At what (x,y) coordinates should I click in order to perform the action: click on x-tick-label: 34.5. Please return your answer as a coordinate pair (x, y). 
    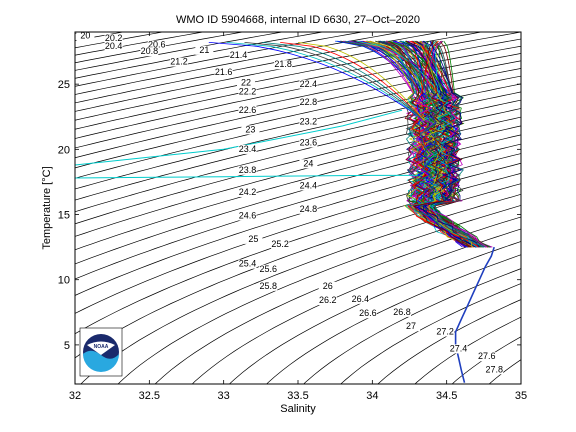
    Looking at the image, I should click on (446, 396).